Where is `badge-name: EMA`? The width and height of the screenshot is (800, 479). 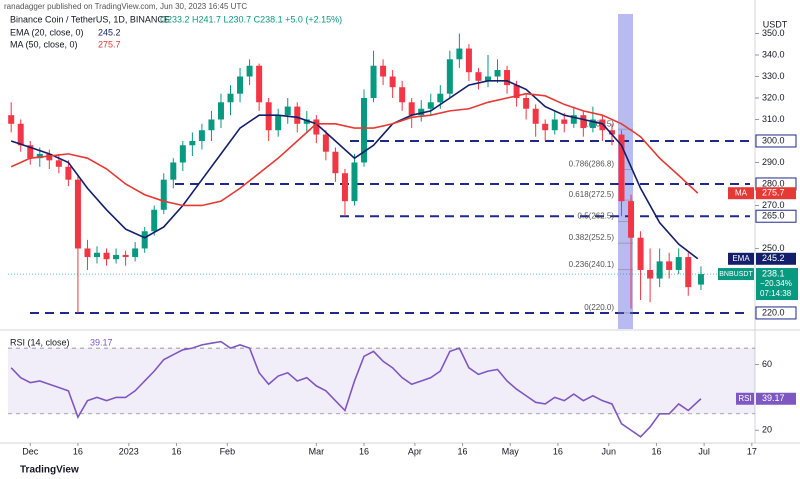 badge-name: EMA is located at coordinates (741, 258).